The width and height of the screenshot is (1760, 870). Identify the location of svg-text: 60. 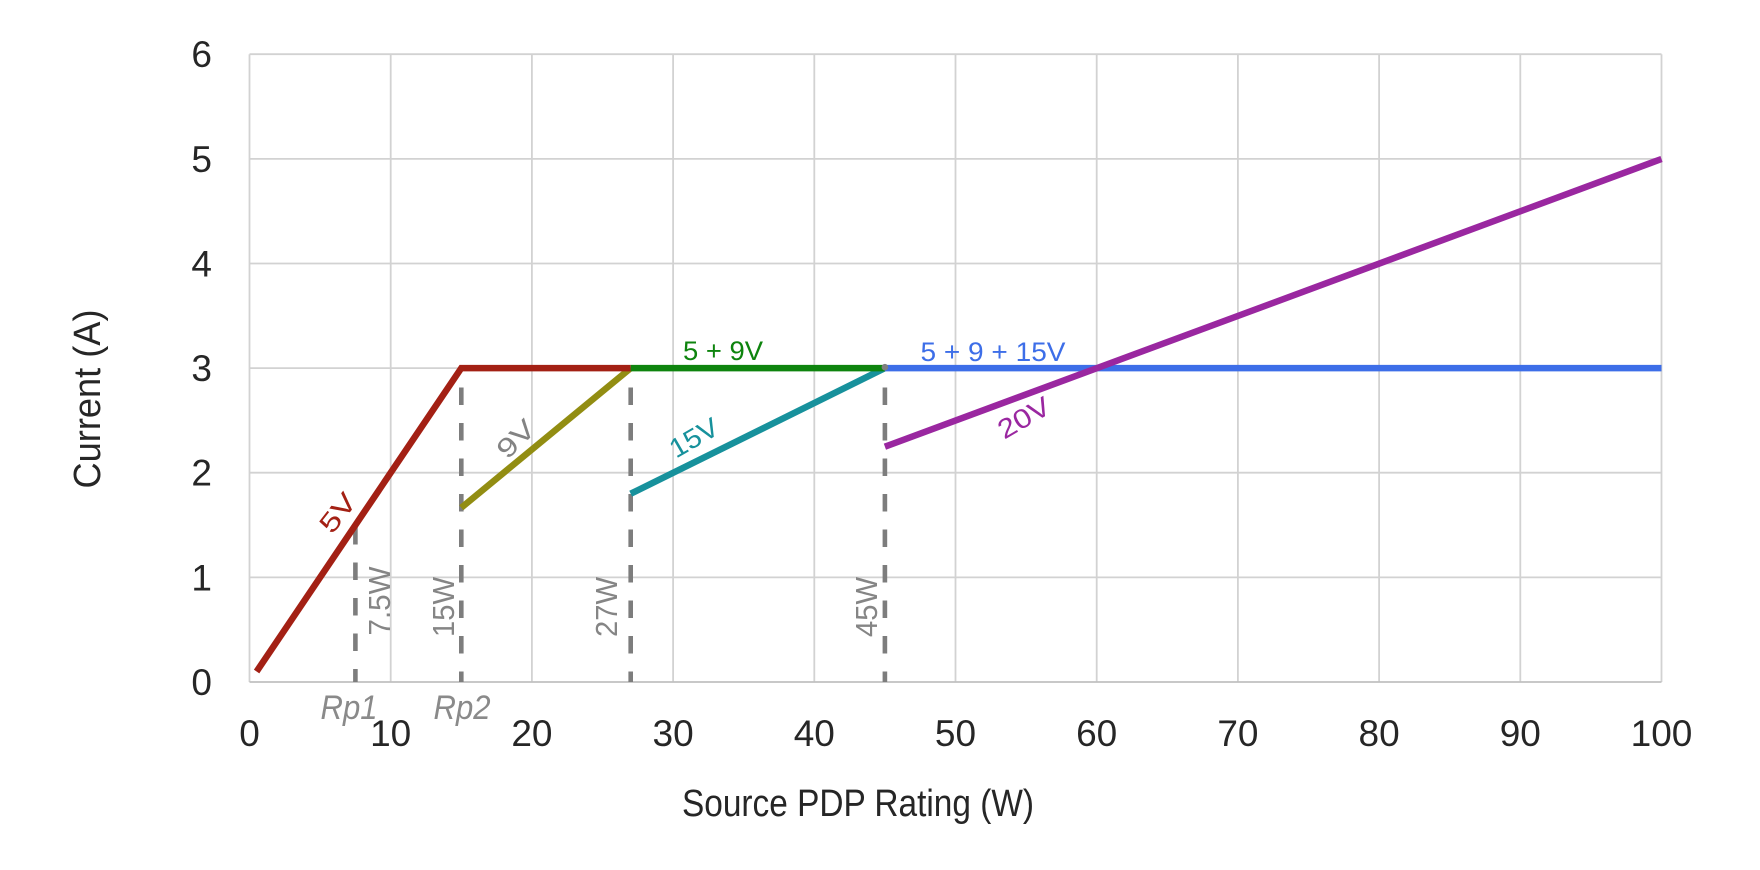
(1096, 733).